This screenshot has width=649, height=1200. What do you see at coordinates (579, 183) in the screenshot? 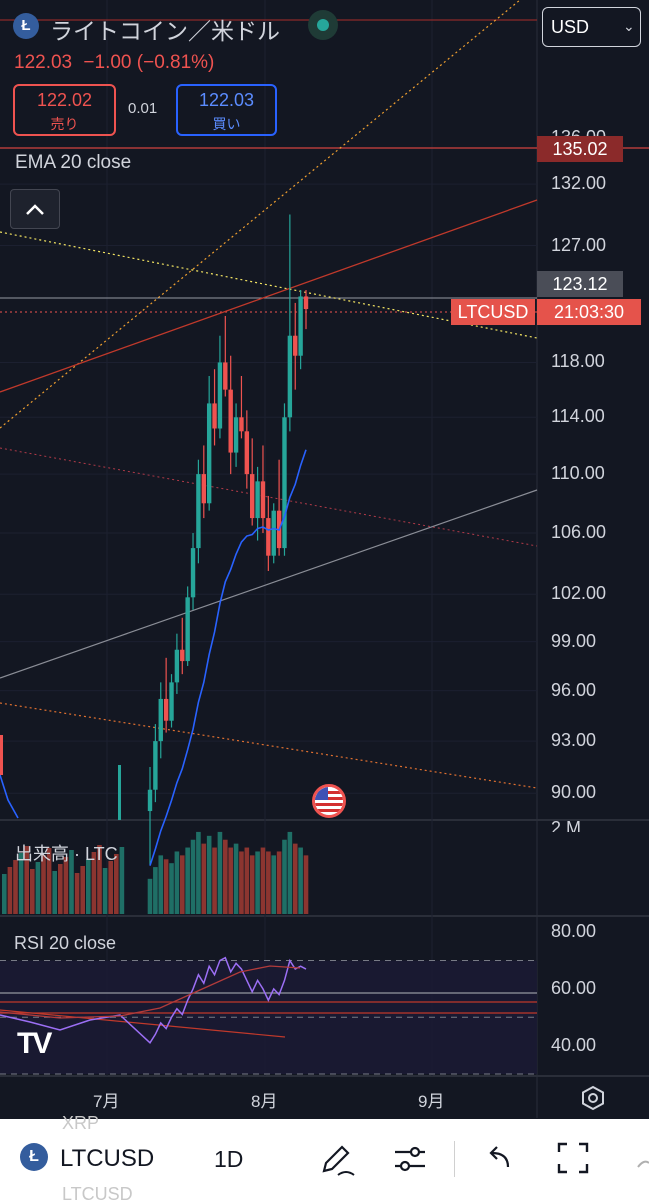
I see `price-tick-label: 132.00` at bounding box center [579, 183].